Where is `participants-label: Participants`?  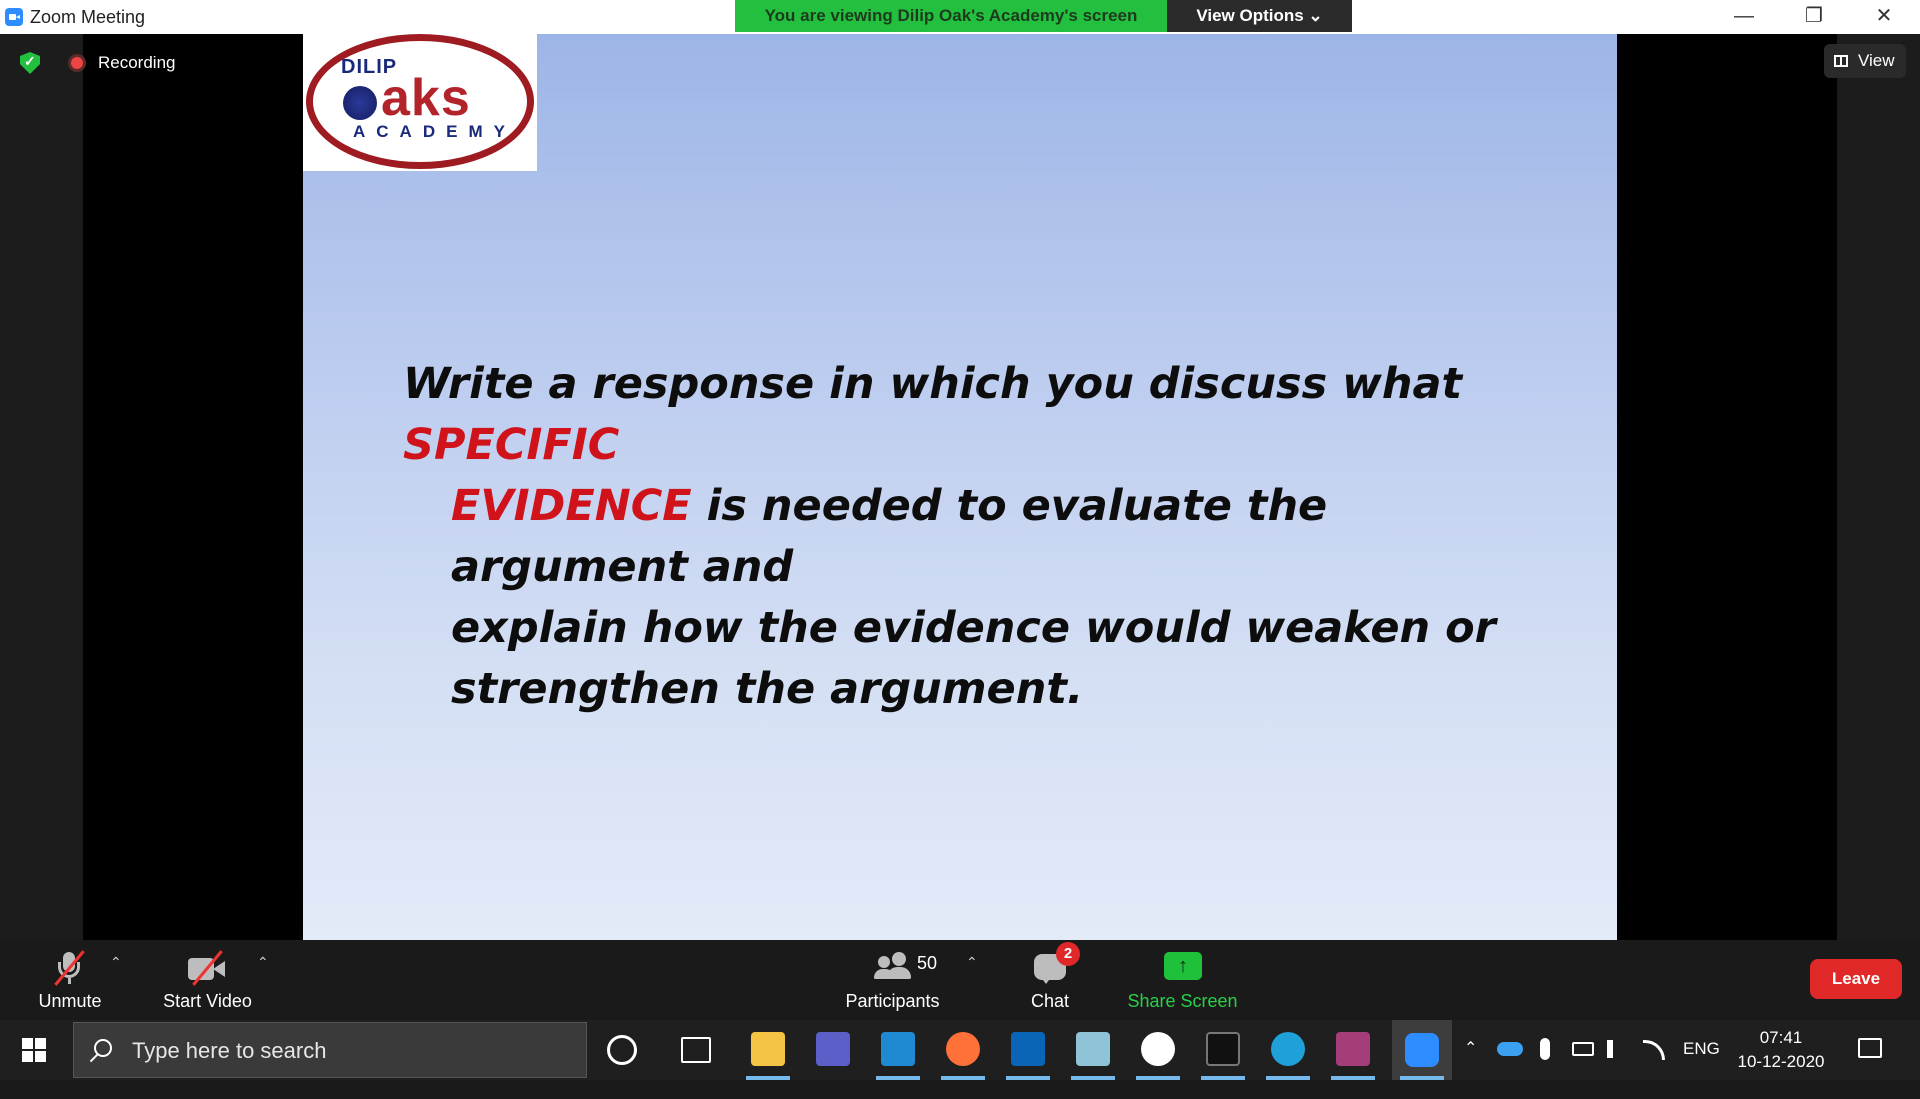 participants-label: Participants is located at coordinates (892, 1001).